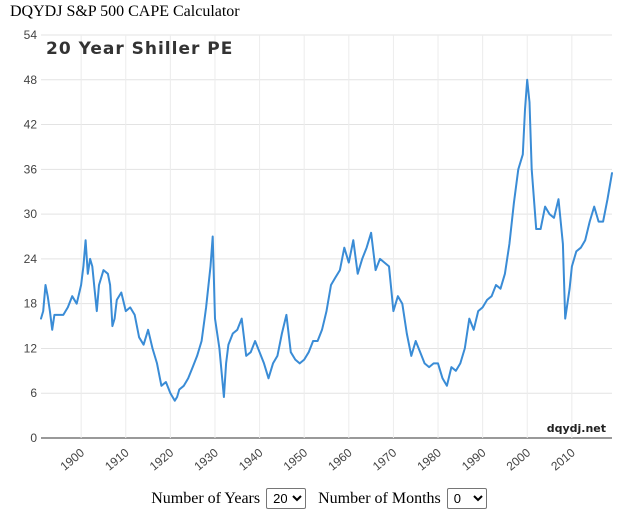 The image size is (638, 524). I want to click on x-tick-label: 1960, so click(340, 459).